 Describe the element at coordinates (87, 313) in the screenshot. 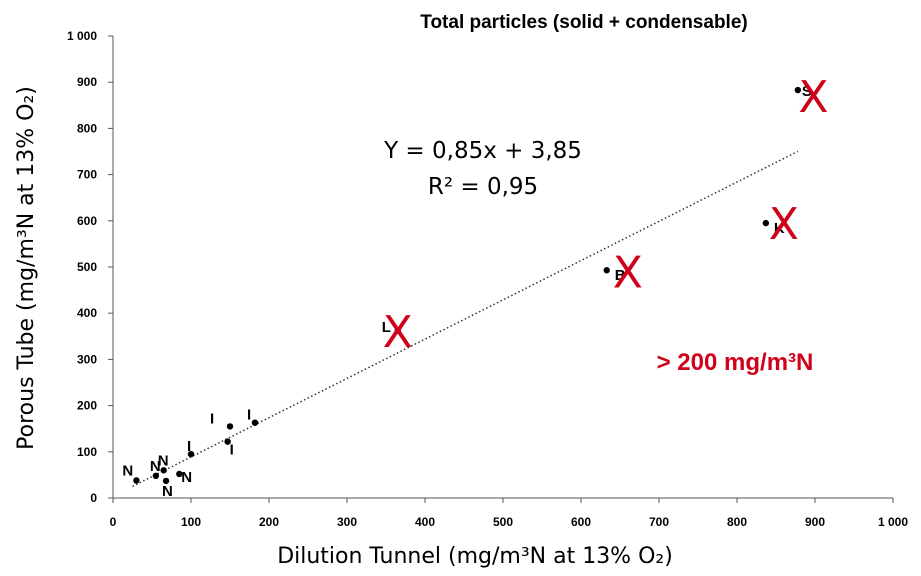

I see `y-tick-label: 400` at that location.